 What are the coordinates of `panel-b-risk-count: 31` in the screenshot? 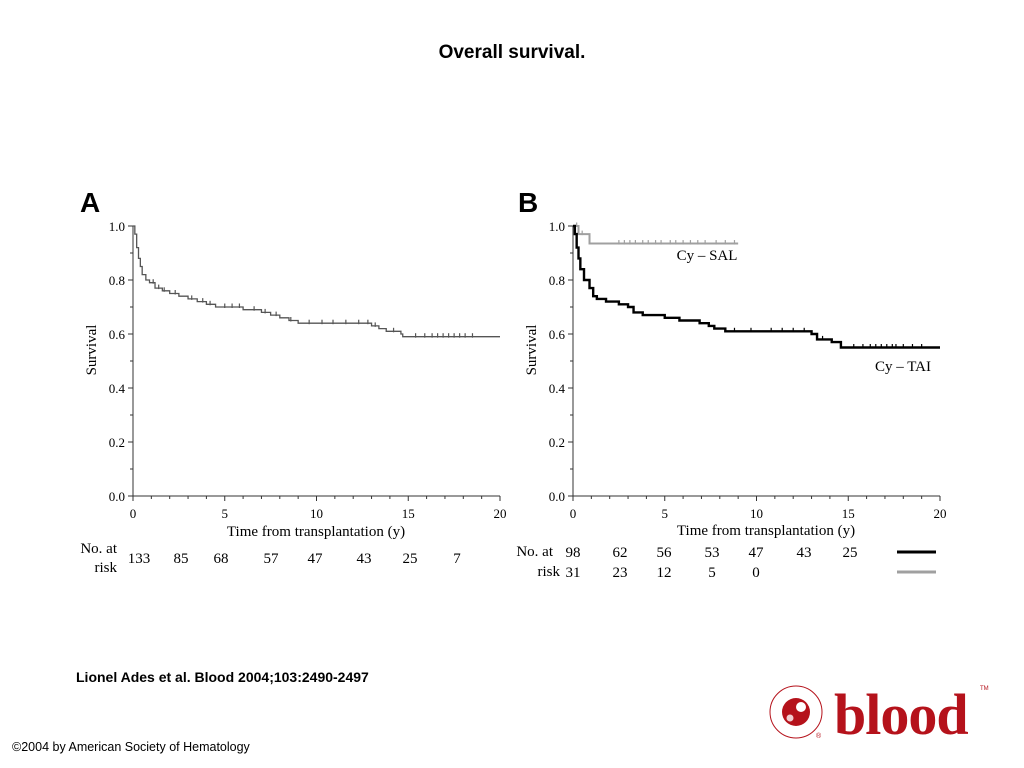 It's located at (573, 573).